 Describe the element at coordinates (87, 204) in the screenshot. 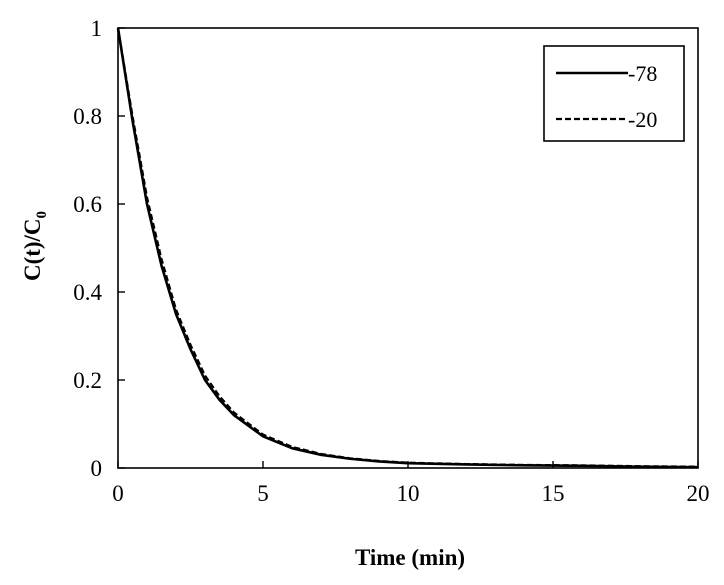

I see `y-tick-label: 0.6` at that location.